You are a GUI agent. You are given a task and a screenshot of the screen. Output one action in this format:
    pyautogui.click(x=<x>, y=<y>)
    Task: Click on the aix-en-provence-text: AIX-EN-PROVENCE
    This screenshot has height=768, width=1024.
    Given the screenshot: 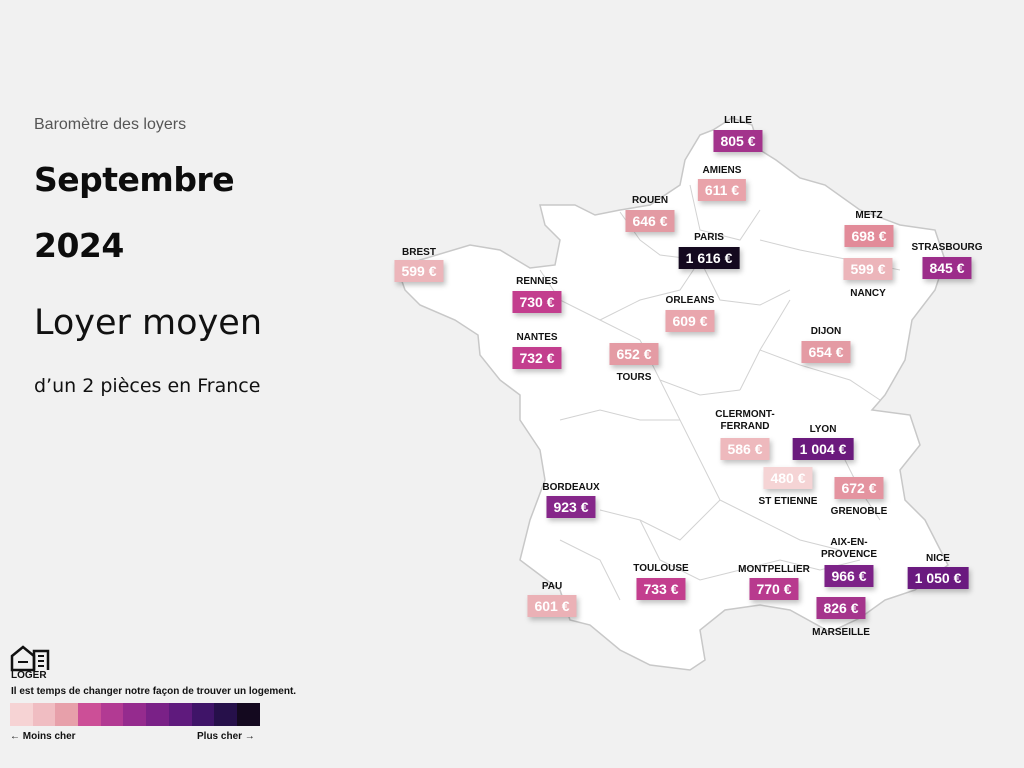 What is the action you would take?
    pyautogui.click(x=849, y=548)
    